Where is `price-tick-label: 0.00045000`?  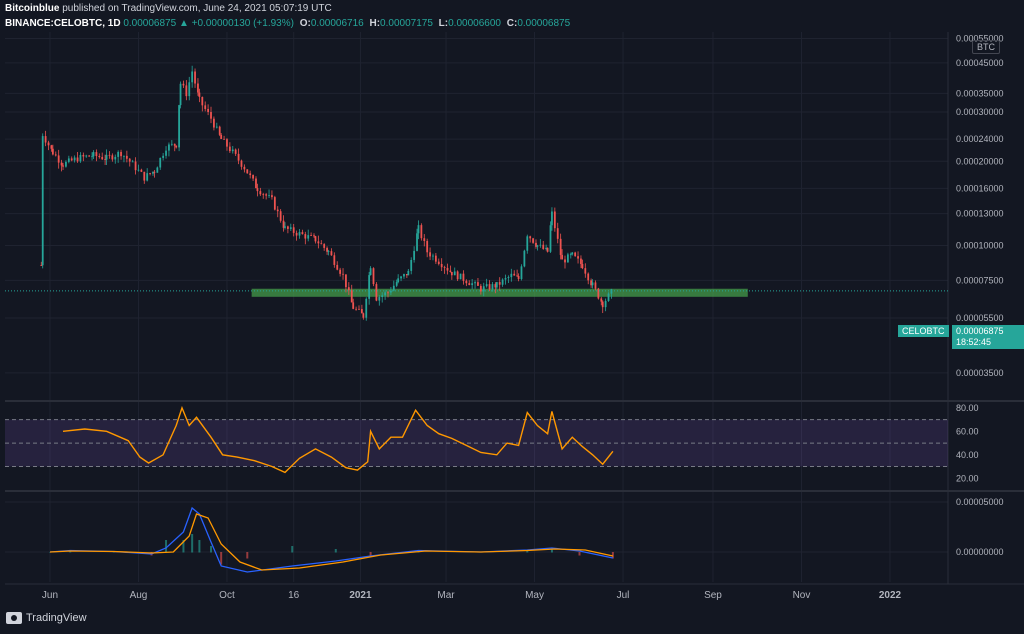 price-tick-label: 0.00045000 is located at coordinates (980, 63).